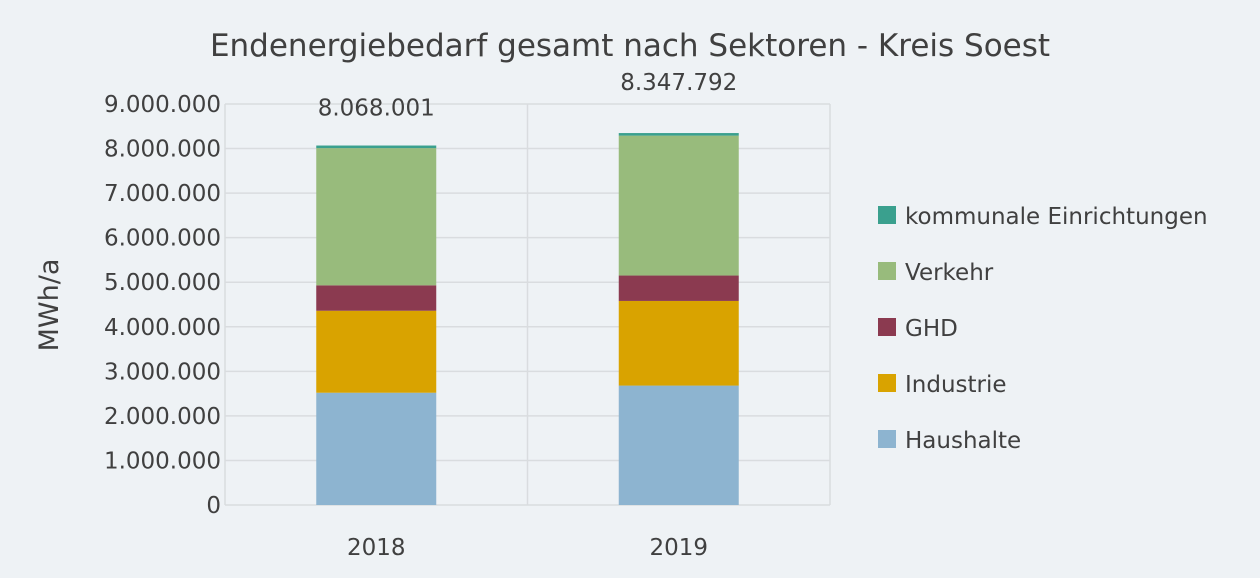 The width and height of the screenshot is (1260, 578). What do you see at coordinates (528, 95) in the screenshot?
I see `total-labels: 8.068.001 8.347.792` at bounding box center [528, 95].